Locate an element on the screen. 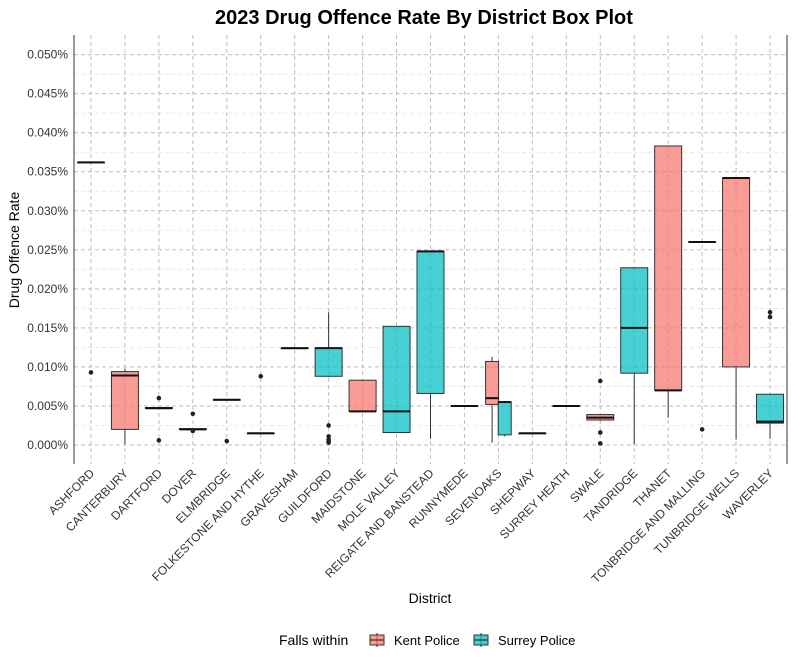 The width and height of the screenshot is (794, 665). box-canterbury-kent is located at coordinates (124, 406).